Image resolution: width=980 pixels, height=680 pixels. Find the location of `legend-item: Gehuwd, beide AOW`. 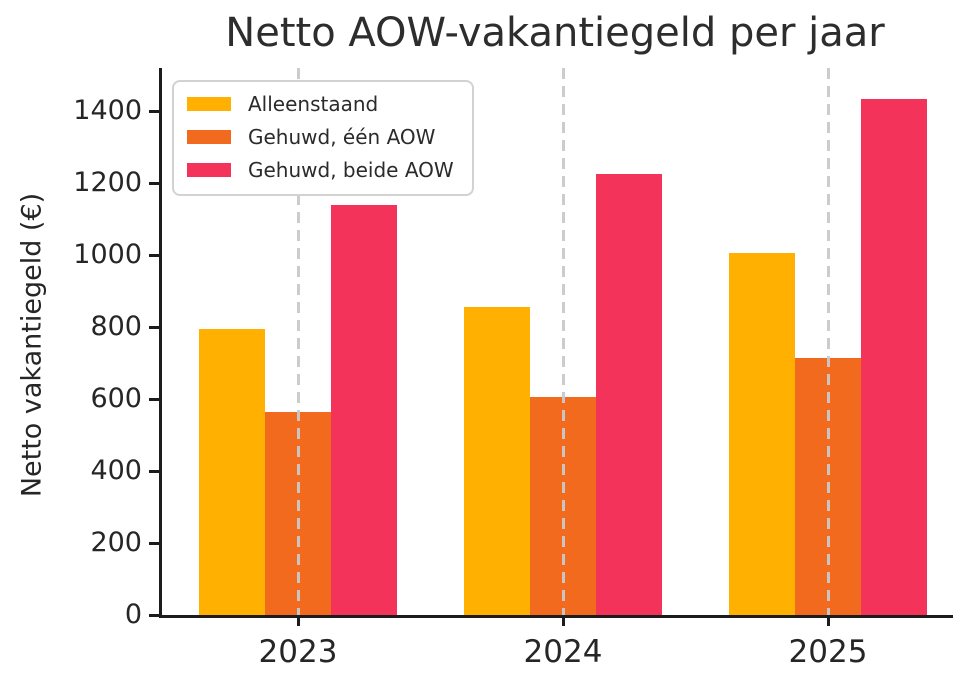

legend-item: Gehuwd, beide AOW is located at coordinates (320, 170).